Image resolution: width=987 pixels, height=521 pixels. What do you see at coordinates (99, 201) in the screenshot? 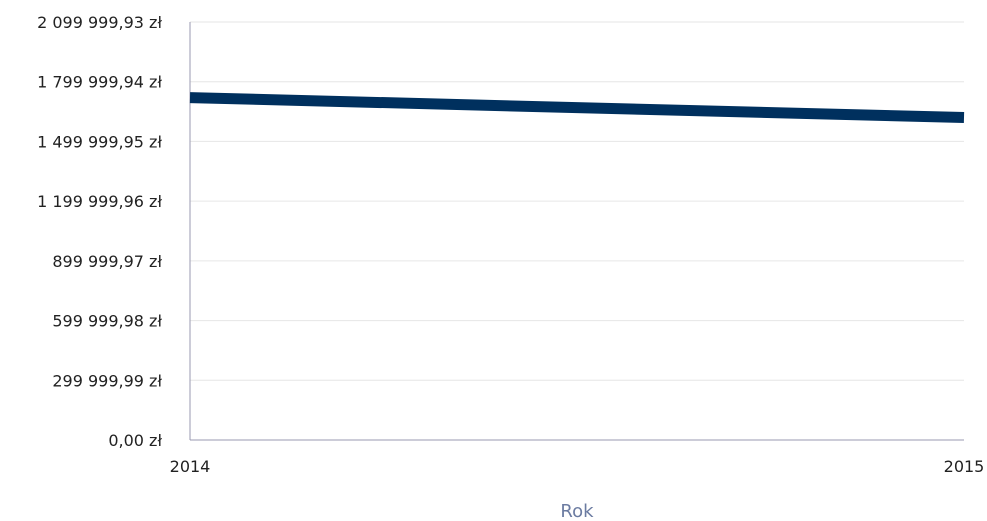
I see `y-tick-label-4: 1 199 999,96 zł` at bounding box center [99, 201].